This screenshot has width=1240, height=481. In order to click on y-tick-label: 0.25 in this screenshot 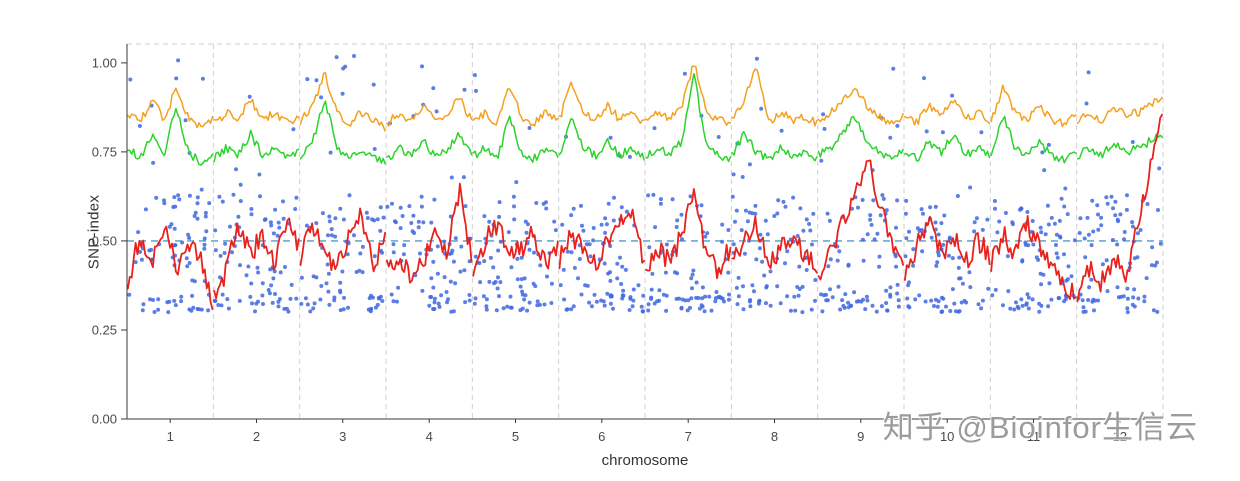, I will do `click(104, 330)`.